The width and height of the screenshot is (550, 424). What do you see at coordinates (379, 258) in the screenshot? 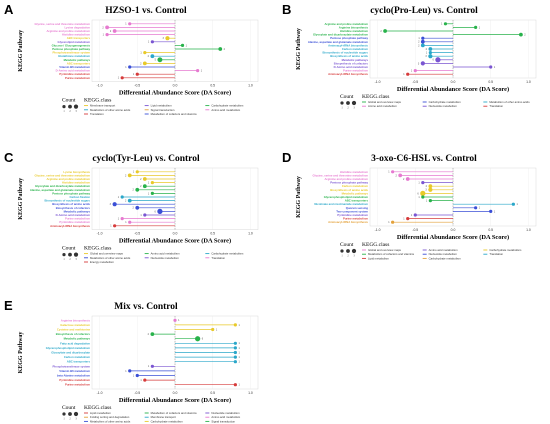
I see `legend-class-label: Lipid metabolism` at bounding box center [379, 258].